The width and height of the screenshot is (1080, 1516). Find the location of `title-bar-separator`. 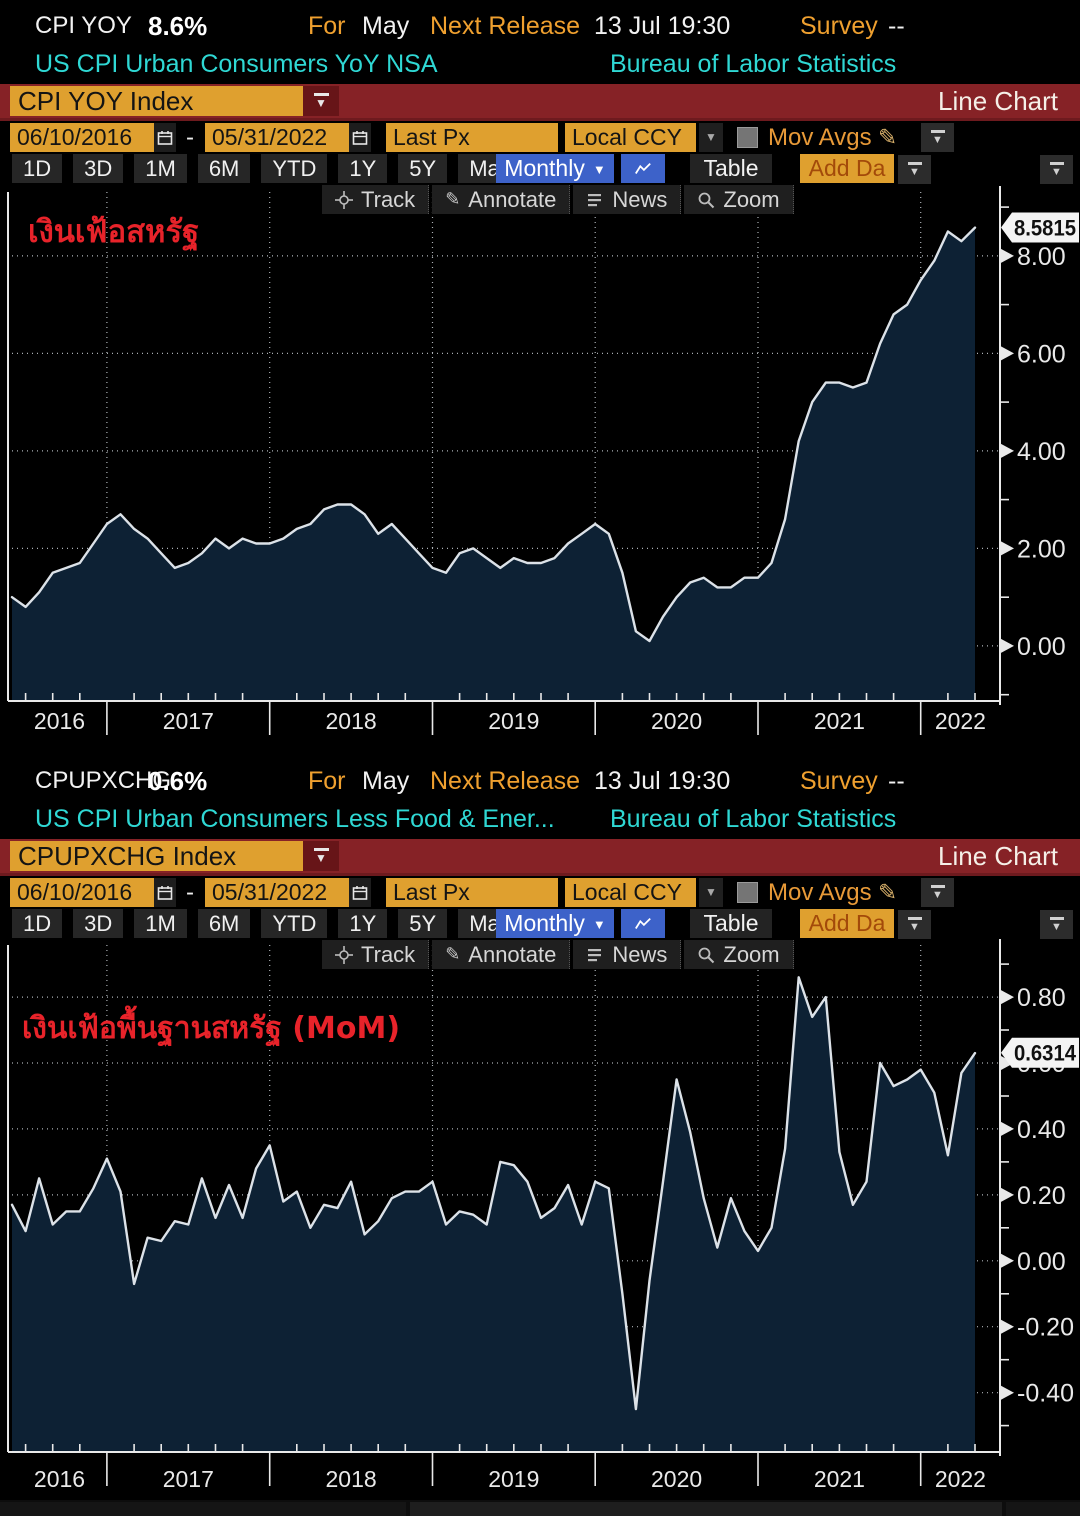

title-bar-separator is located at coordinates (540, 874).